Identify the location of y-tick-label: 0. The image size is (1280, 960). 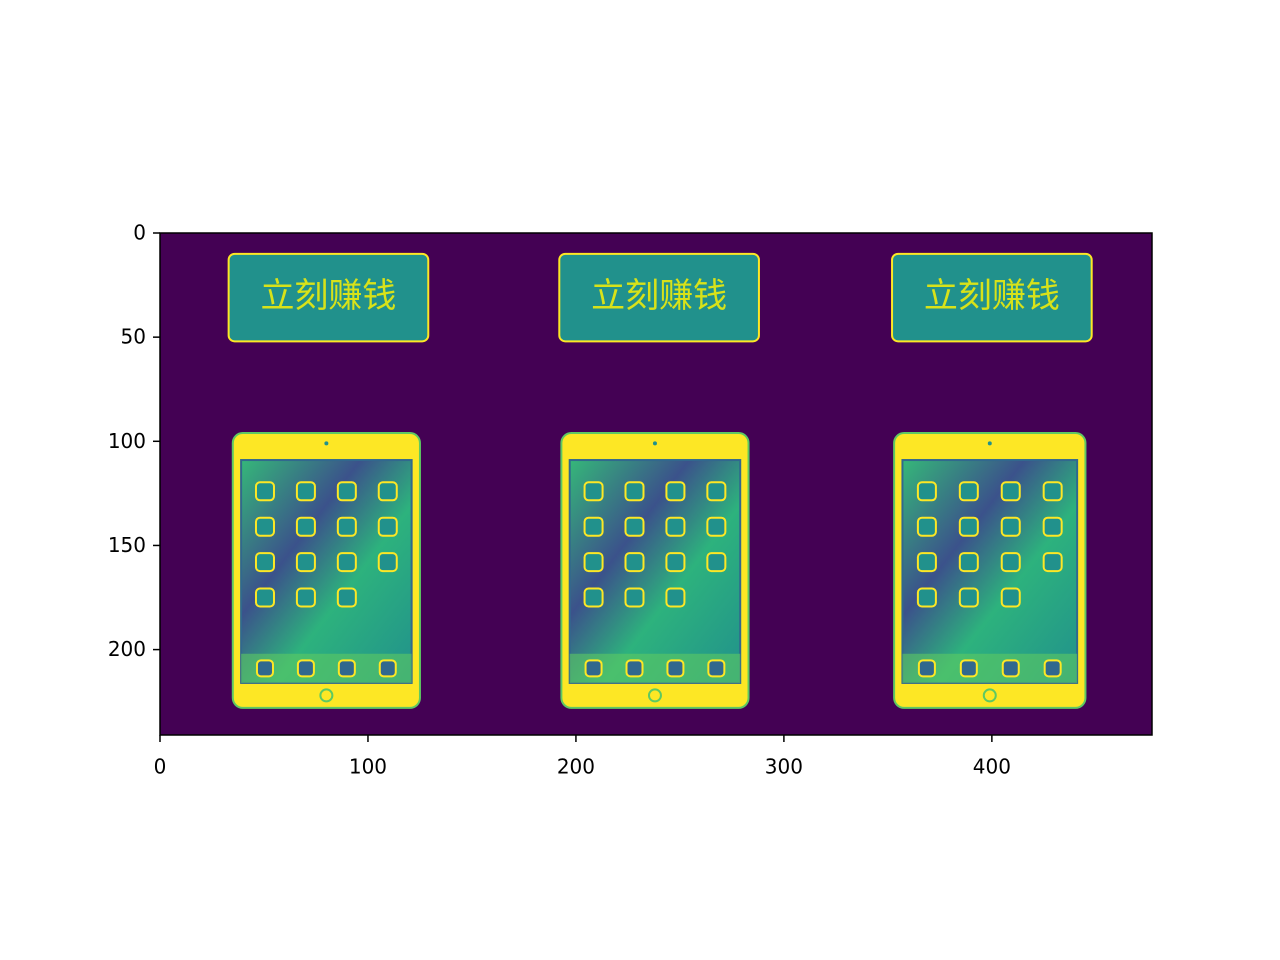
(139, 233).